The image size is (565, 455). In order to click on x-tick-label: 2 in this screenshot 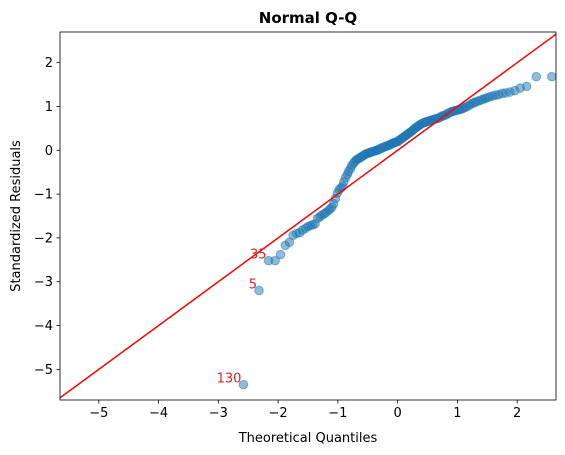, I will do `click(517, 413)`.